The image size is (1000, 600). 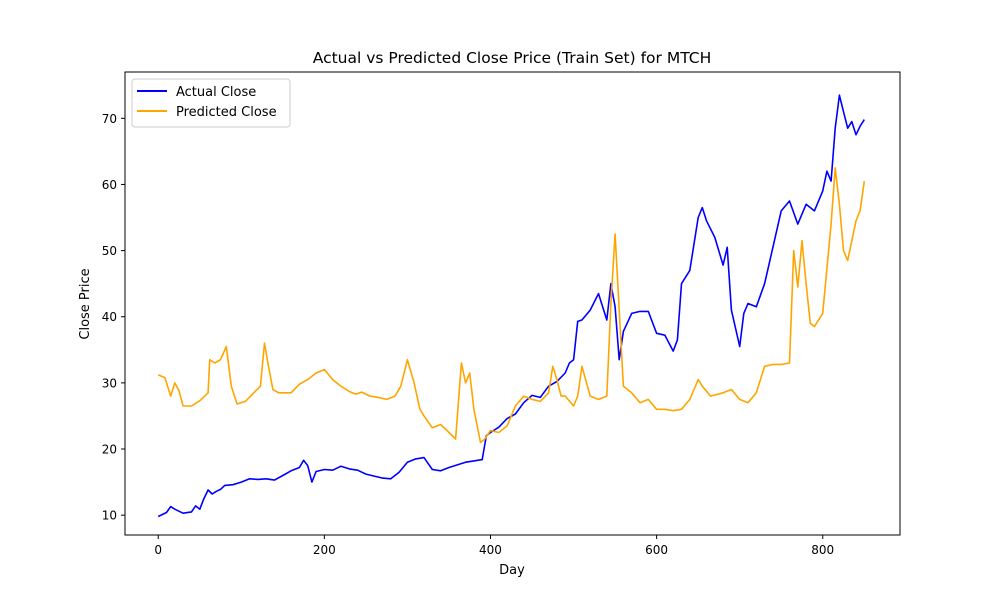 What do you see at coordinates (226, 112) in the screenshot?
I see `legend-label-predicted-close: Predicted Close` at bounding box center [226, 112].